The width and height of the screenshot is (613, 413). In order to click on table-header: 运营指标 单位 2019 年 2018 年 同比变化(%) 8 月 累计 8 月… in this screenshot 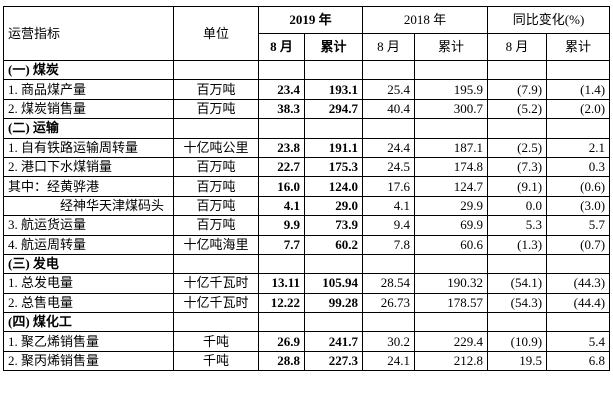, I will do `click(307, 33)`.